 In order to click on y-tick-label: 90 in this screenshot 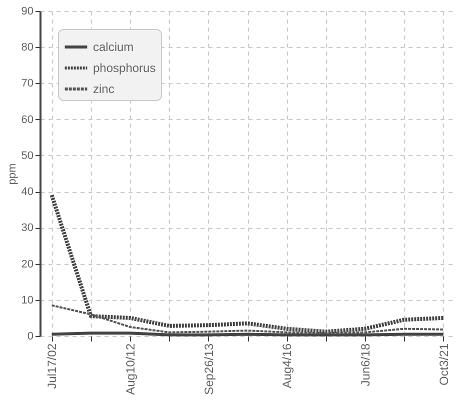, I will do `click(27, 12)`.